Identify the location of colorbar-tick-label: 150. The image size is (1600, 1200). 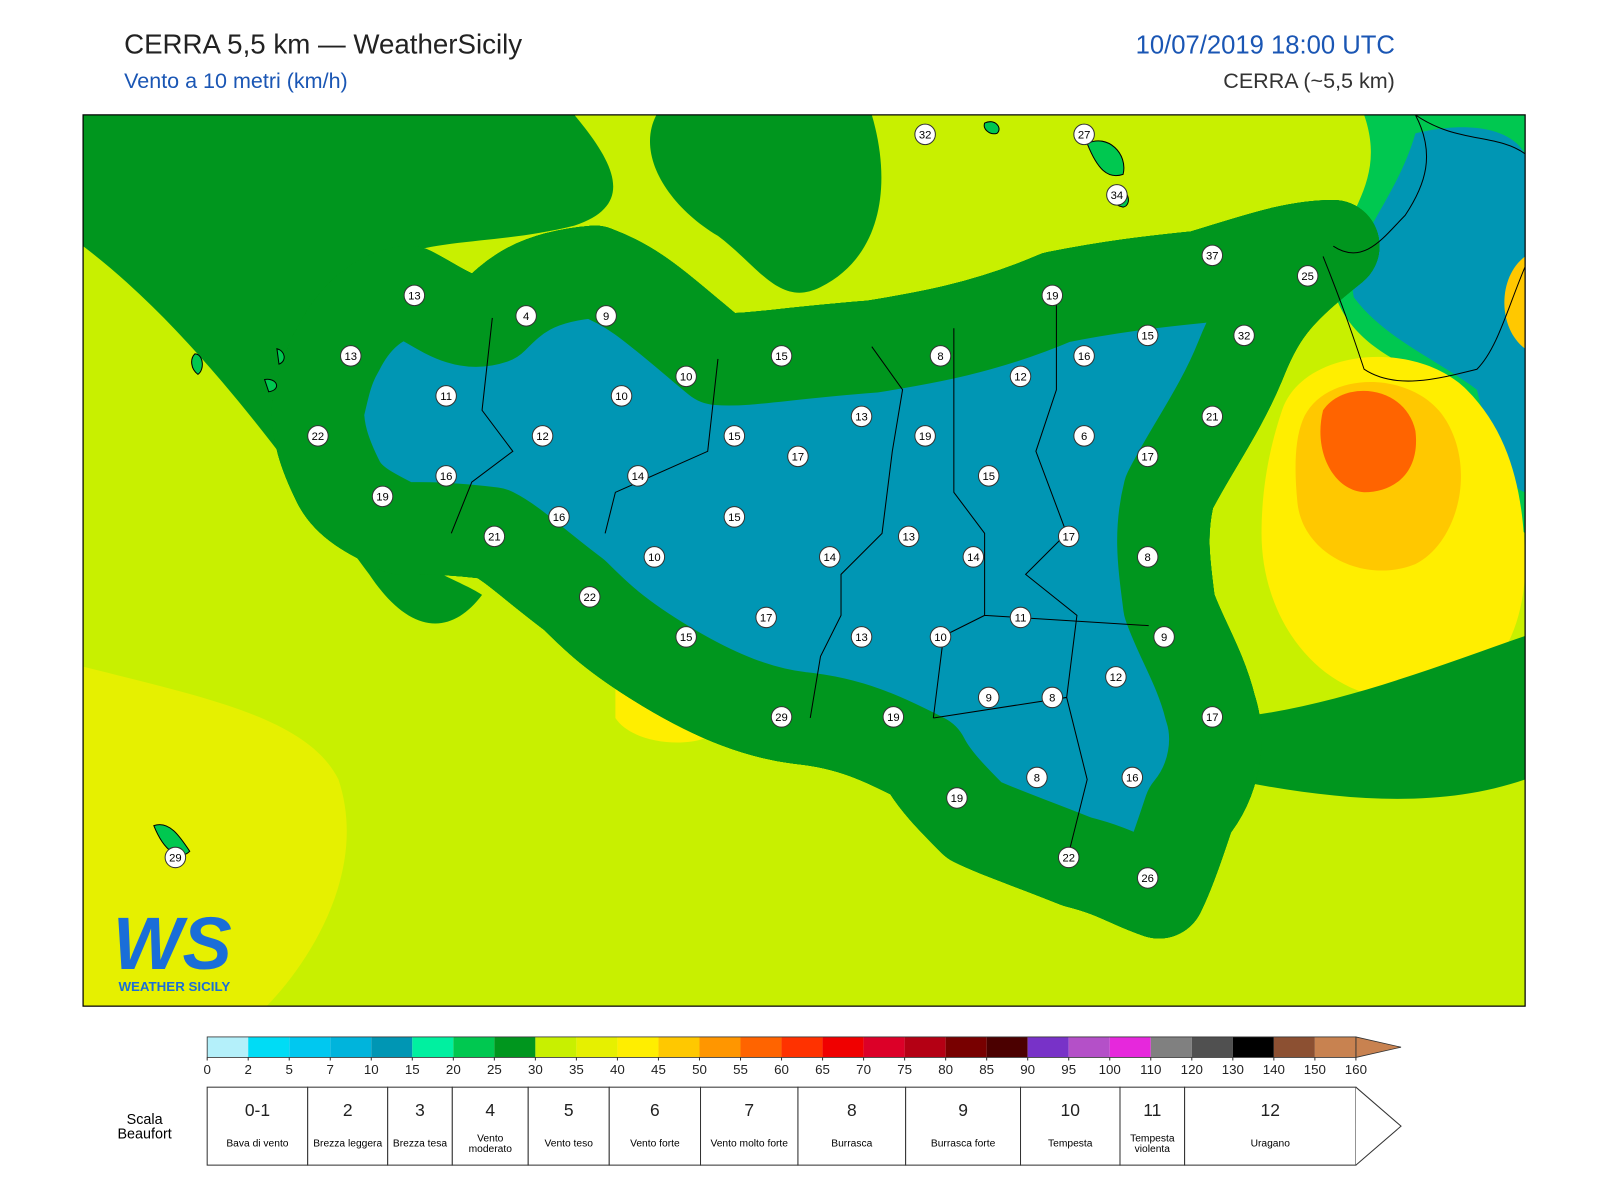
(1315, 1069).